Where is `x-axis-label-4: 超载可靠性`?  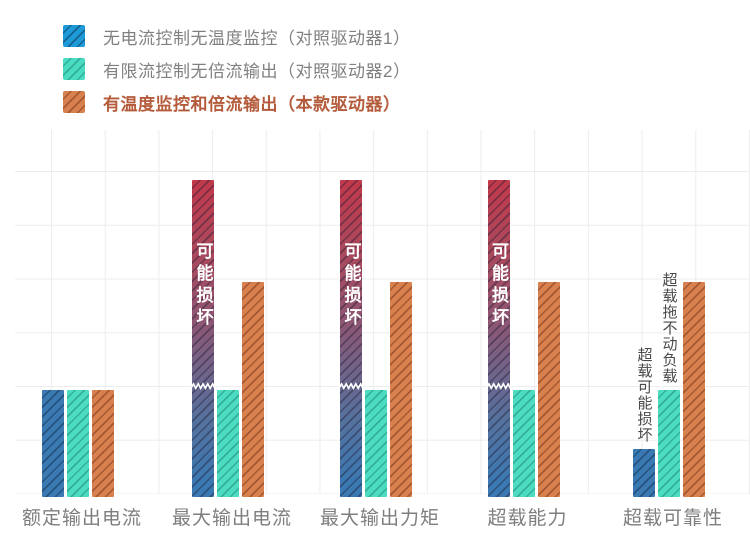 x-axis-label-4: 超载可靠性 is located at coordinates (673, 518).